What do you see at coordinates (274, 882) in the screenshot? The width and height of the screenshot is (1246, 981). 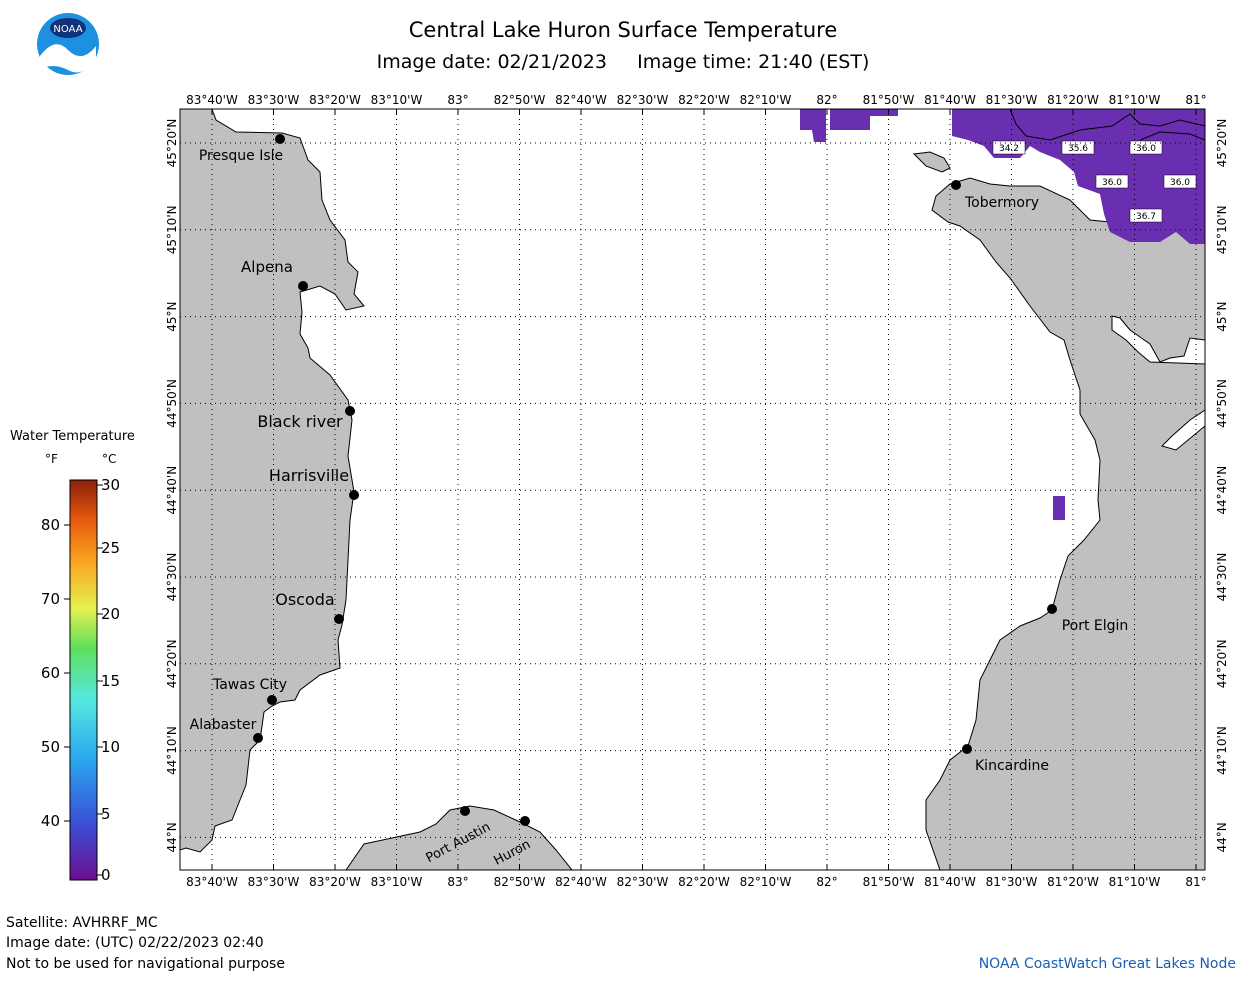 I see `longitude-label: 83°30'W` at bounding box center [274, 882].